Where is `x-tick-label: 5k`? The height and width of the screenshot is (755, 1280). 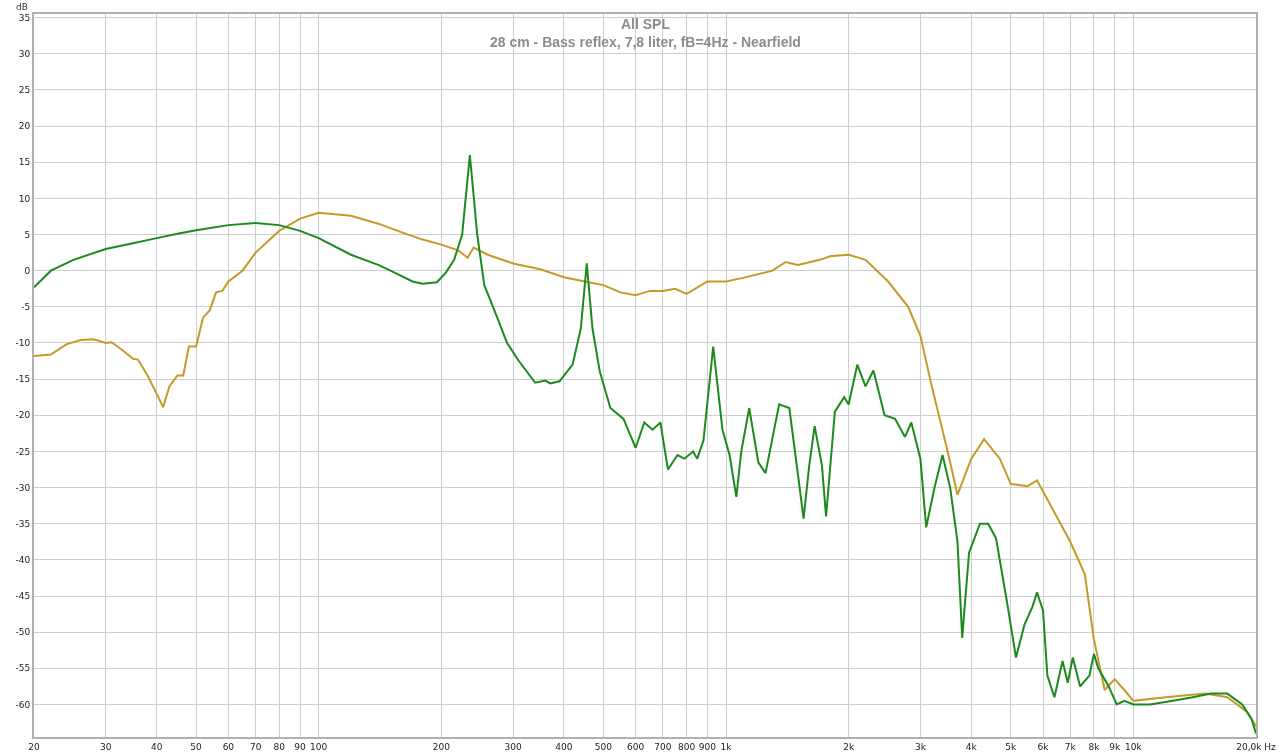 x-tick-label: 5k is located at coordinates (1011, 746).